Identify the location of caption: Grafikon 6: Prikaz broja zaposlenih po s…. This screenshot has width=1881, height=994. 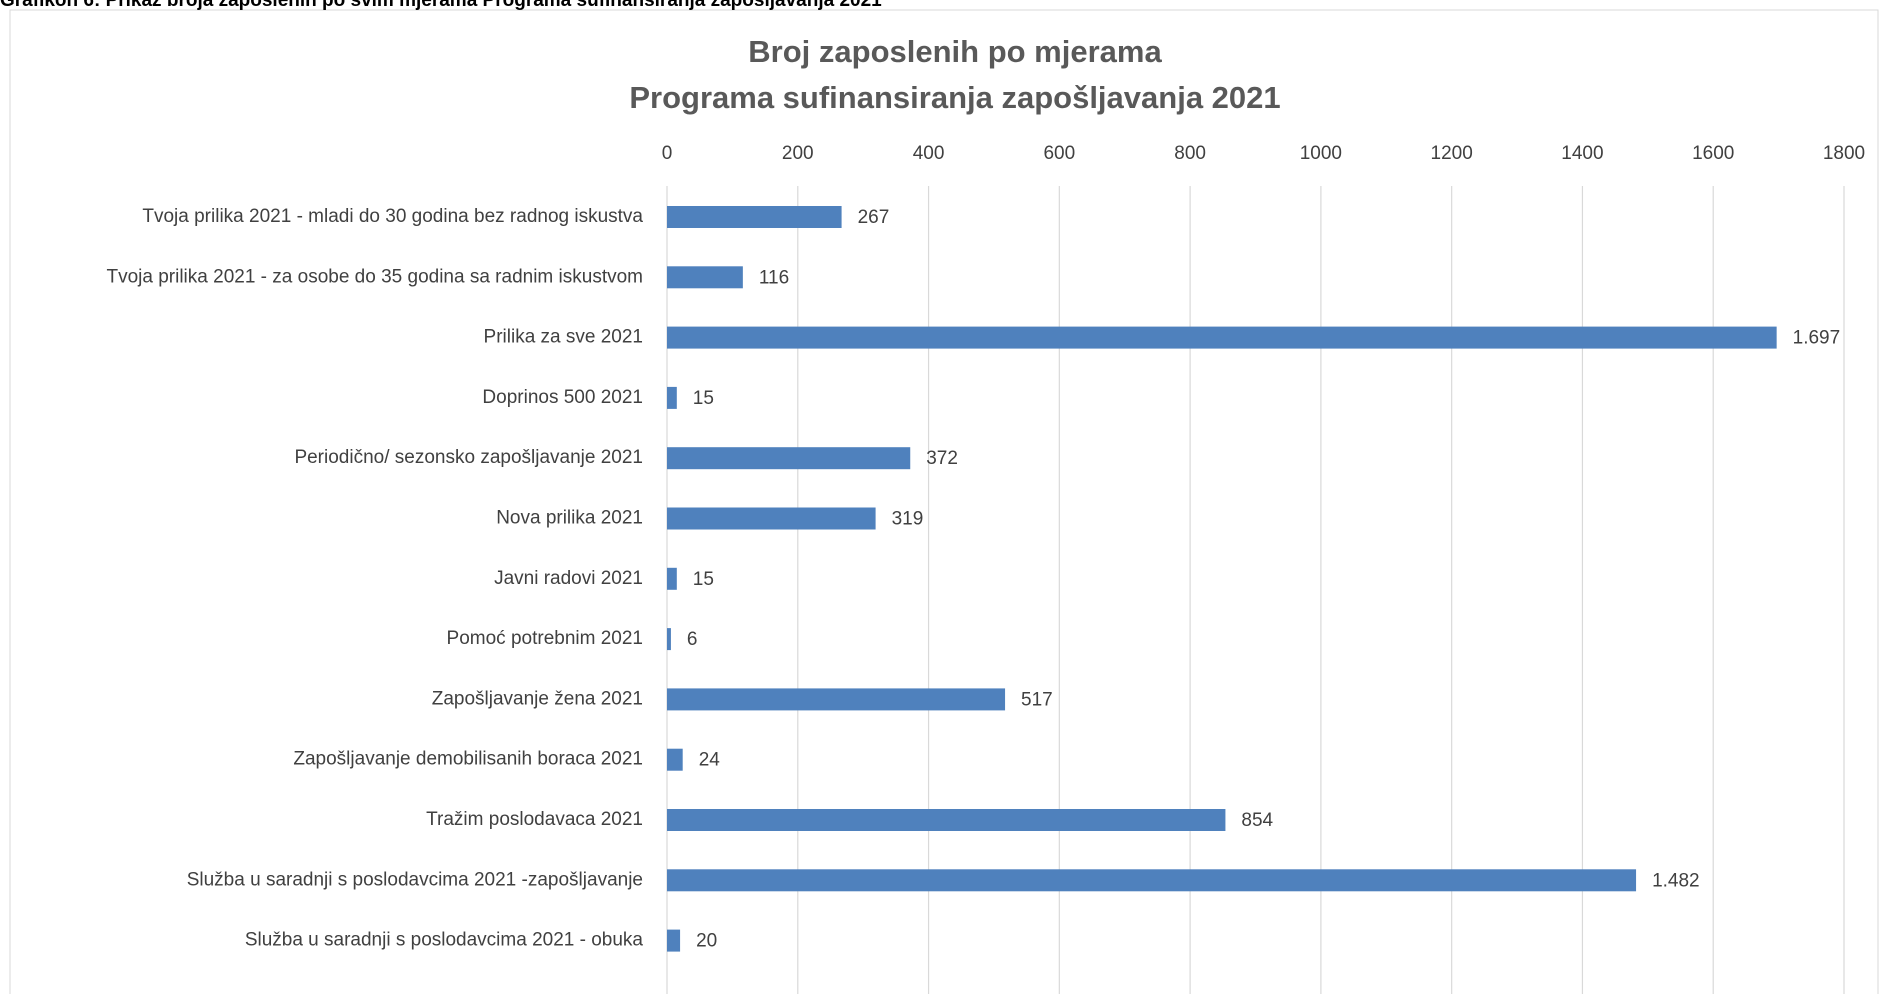
(441, 5).